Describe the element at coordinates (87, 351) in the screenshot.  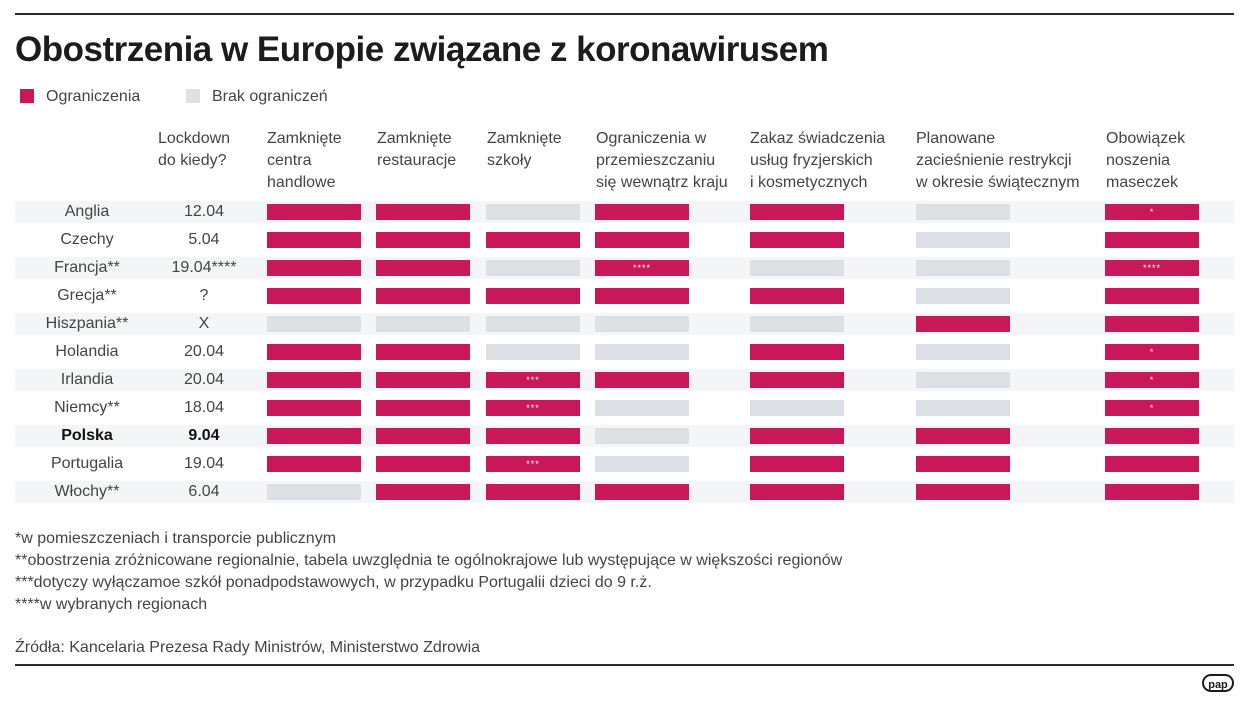
I see `country-label: Holandia` at that location.